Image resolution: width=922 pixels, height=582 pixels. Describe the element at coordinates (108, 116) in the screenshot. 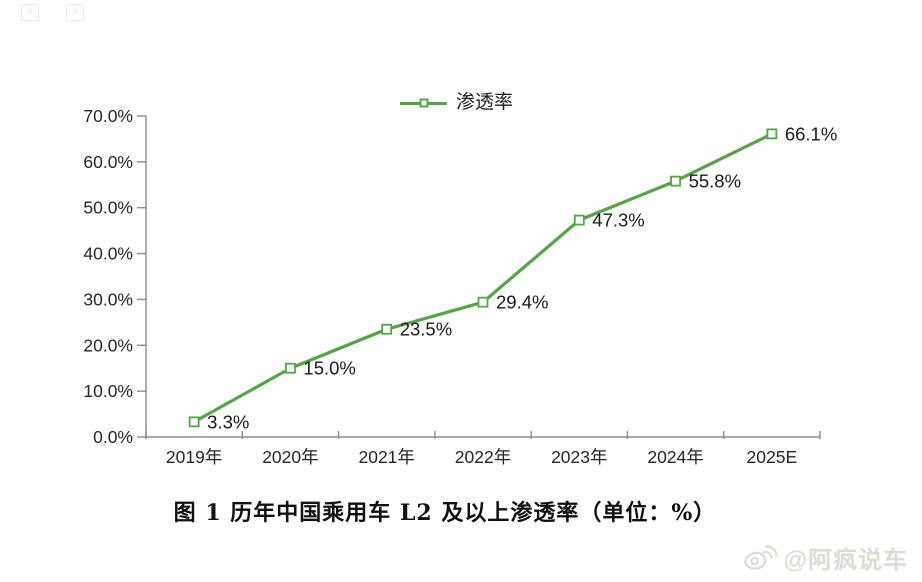

I see `y-tick-label: 70.0%` at that location.